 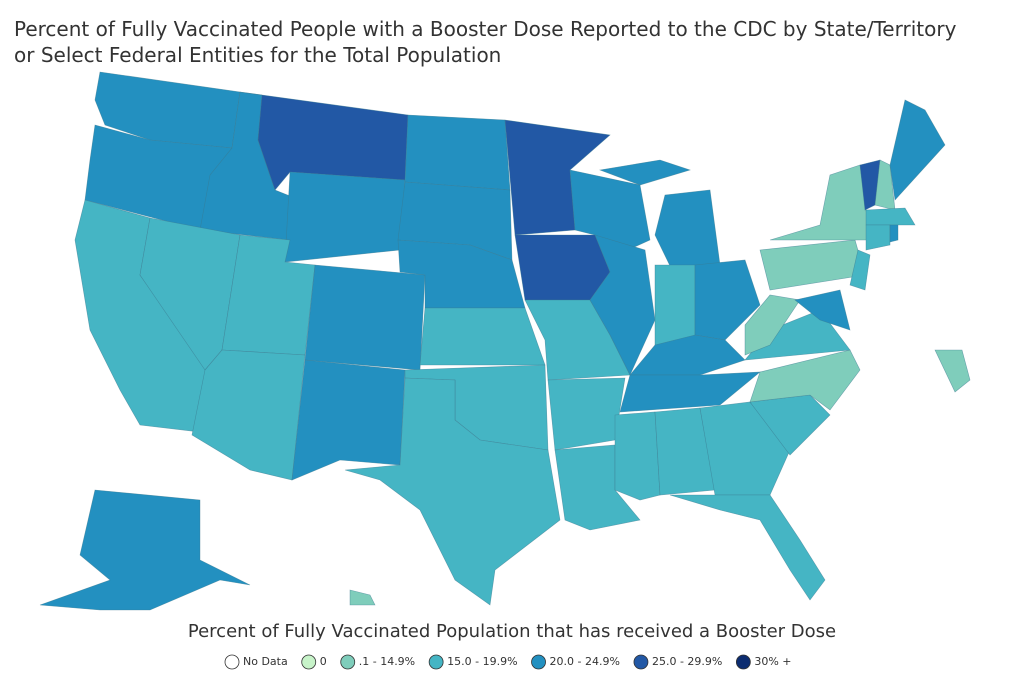 What do you see at coordinates (772, 661) in the screenshot?
I see `legend-label: 30% +` at bounding box center [772, 661].